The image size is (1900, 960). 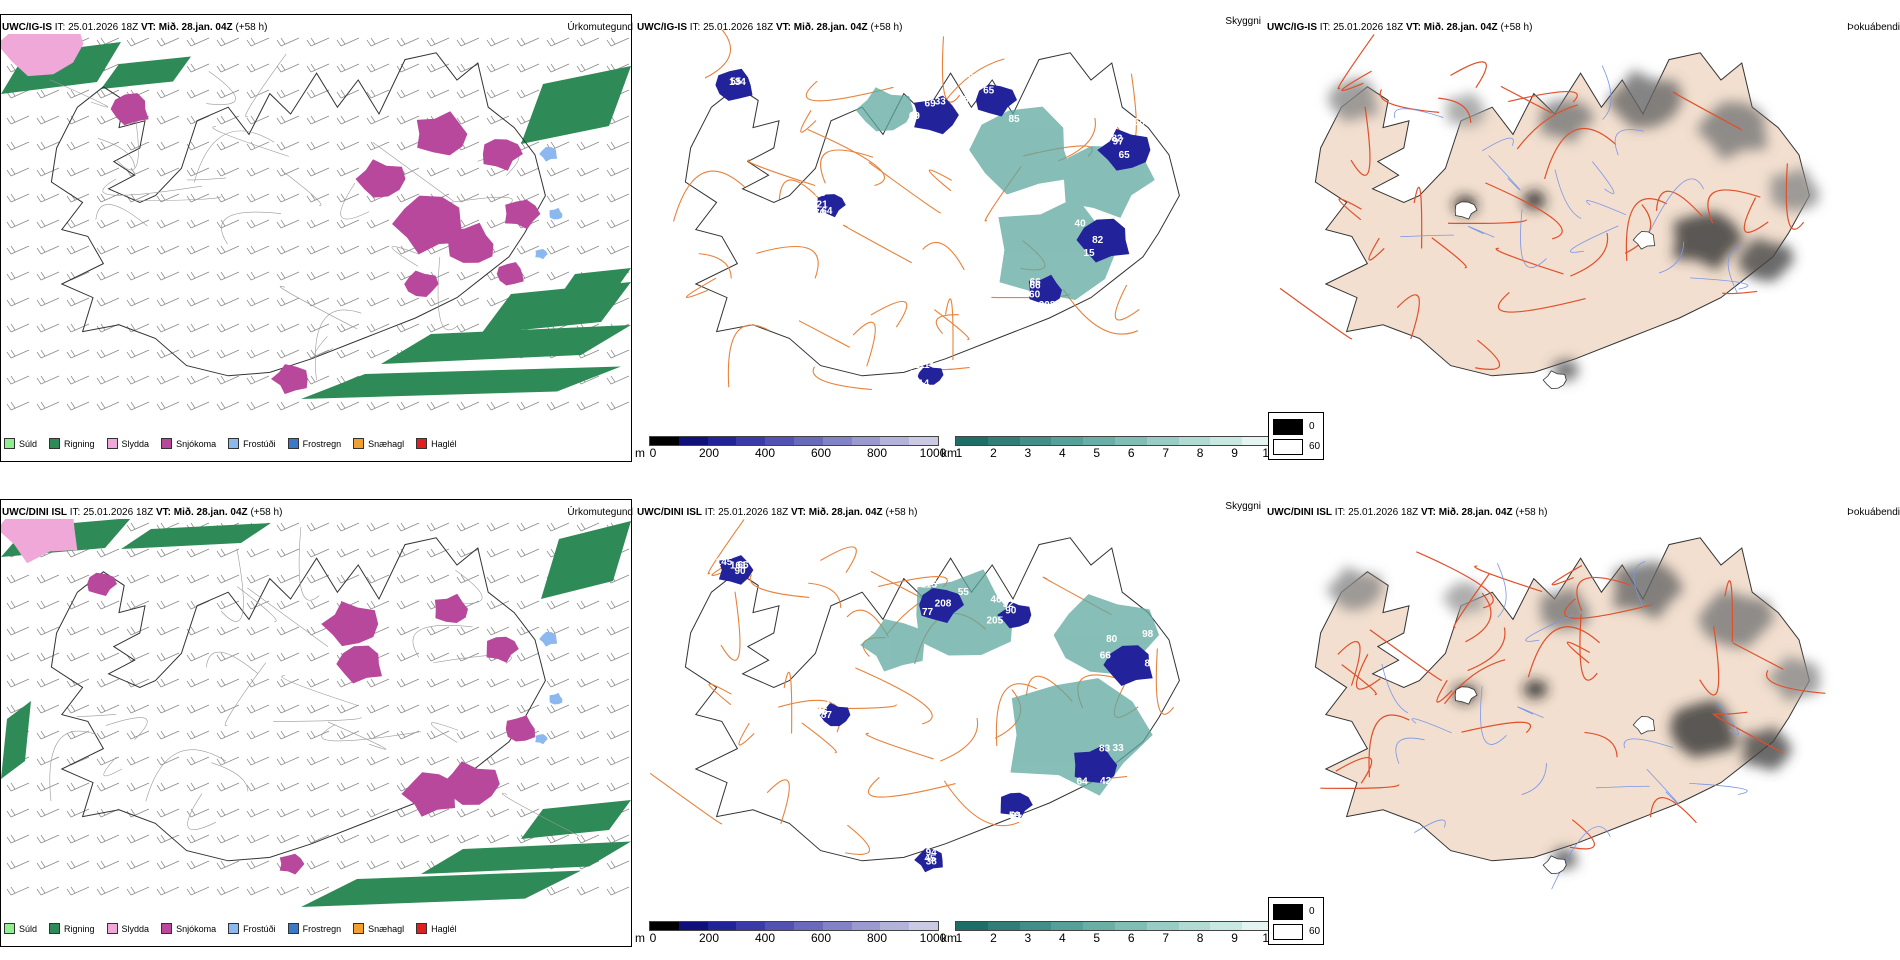 I want to click on legend-label: Snjókoma, so click(x=196, y=443).